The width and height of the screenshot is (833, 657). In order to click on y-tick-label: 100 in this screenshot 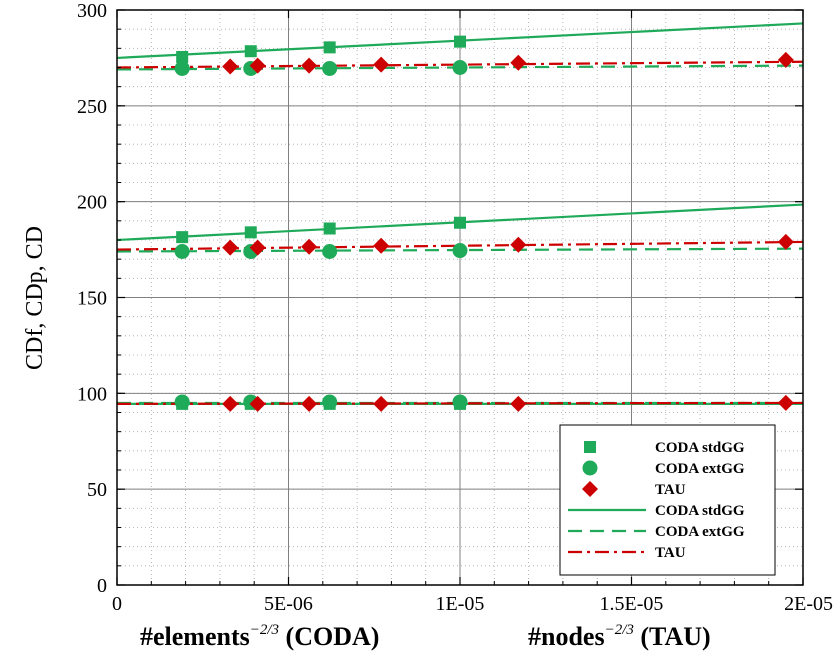, I will do `click(92, 394)`.